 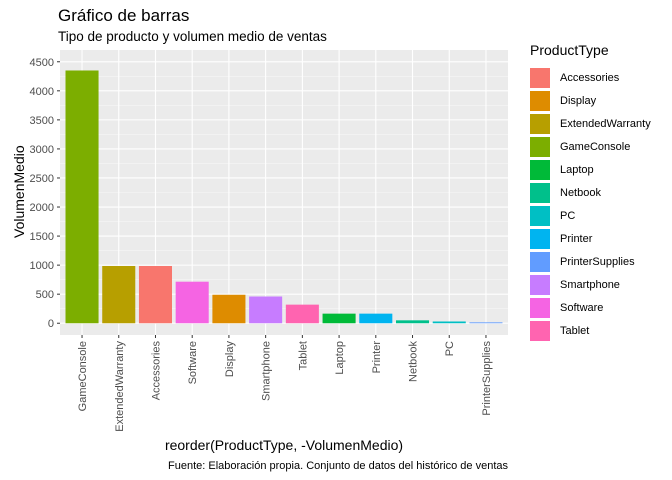 I want to click on x-tick-label: PC, so click(x=450, y=348).